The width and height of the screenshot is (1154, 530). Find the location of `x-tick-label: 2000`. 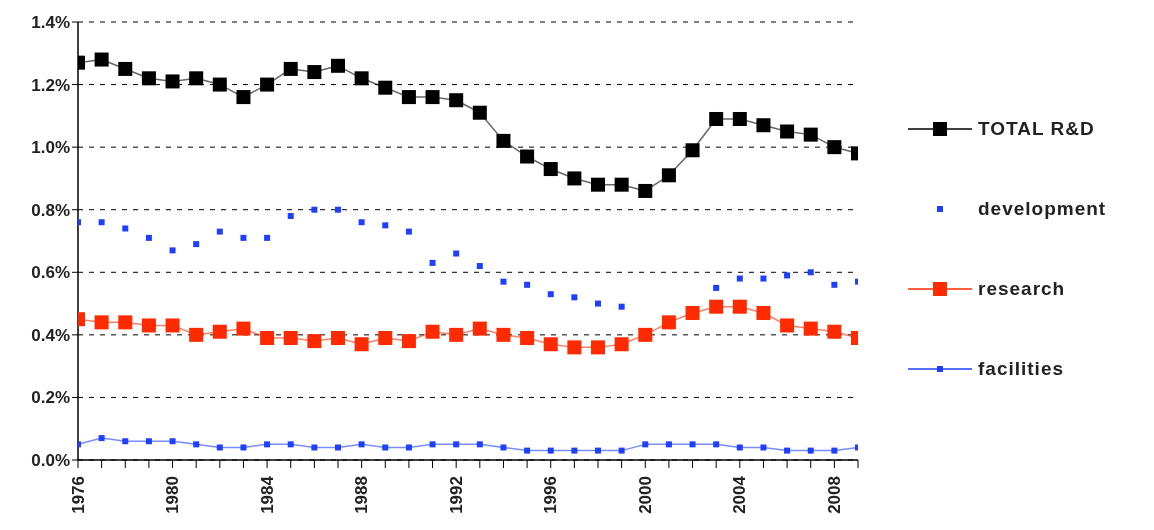

x-tick-label: 2000 is located at coordinates (645, 495).